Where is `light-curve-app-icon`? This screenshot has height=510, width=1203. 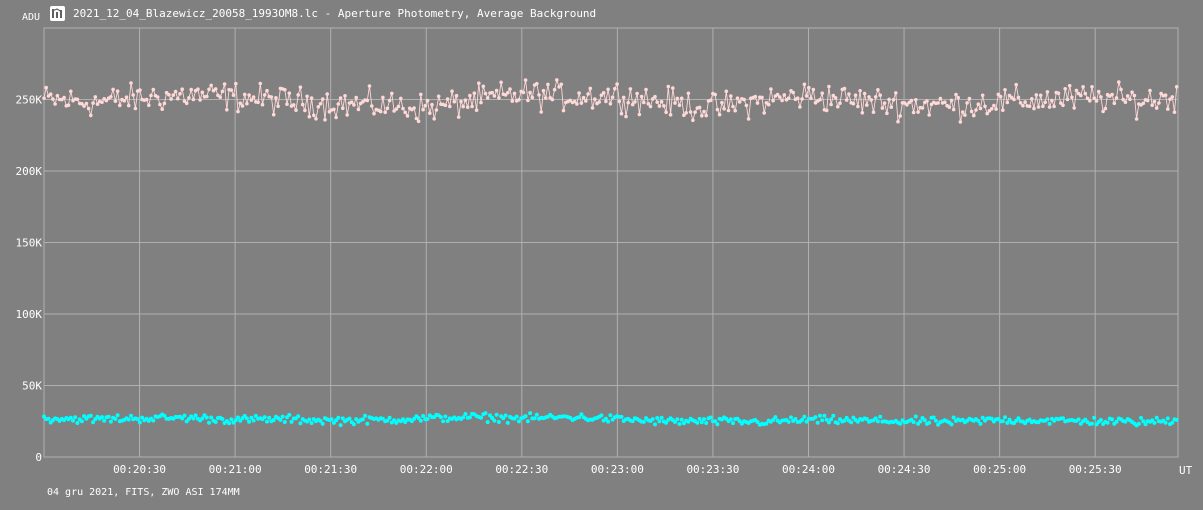 light-curve-app-icon is located at coordinates (57, 13).